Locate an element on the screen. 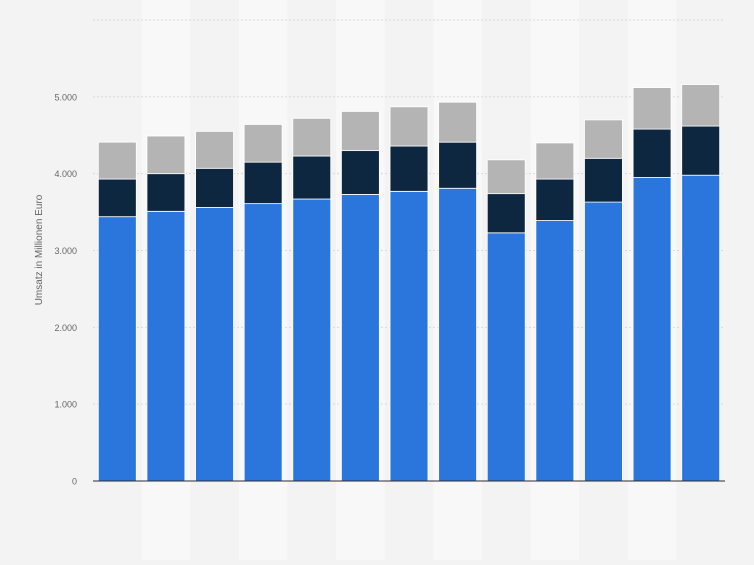  y-axis-label: Umsatz in Millionen Euro is located at coordinates (39, 249).